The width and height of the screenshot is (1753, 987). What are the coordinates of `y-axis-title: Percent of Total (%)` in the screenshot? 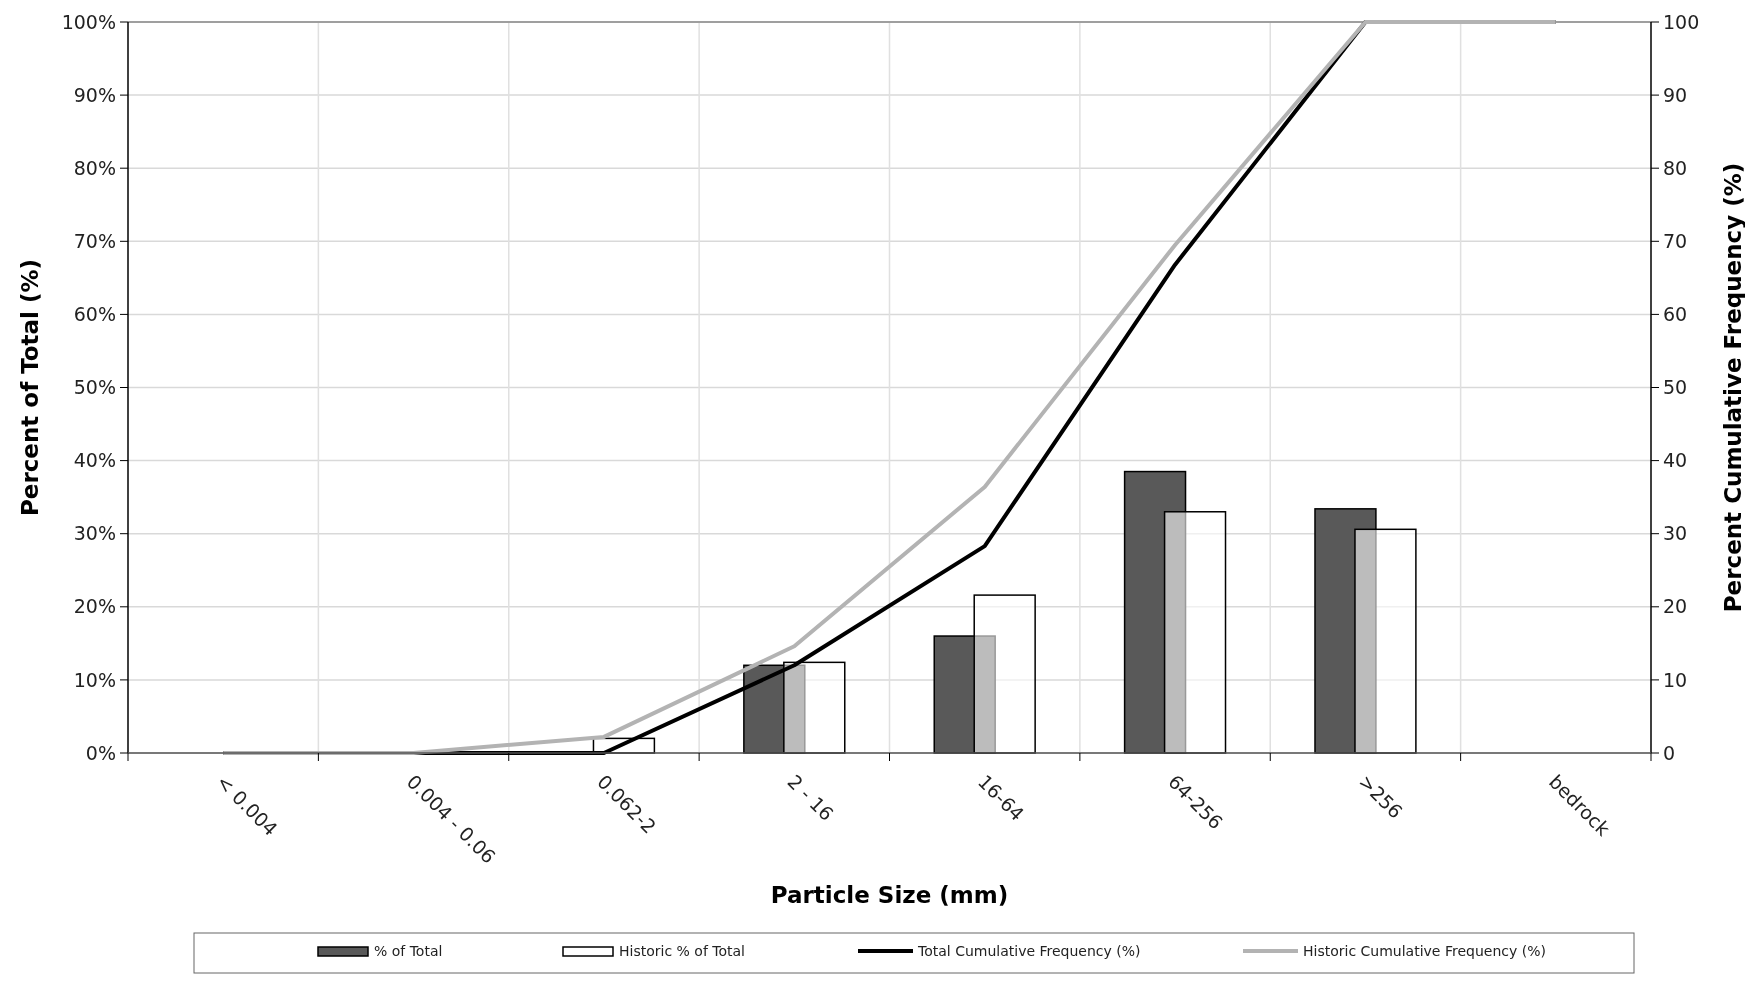 It's located at (30, 387).